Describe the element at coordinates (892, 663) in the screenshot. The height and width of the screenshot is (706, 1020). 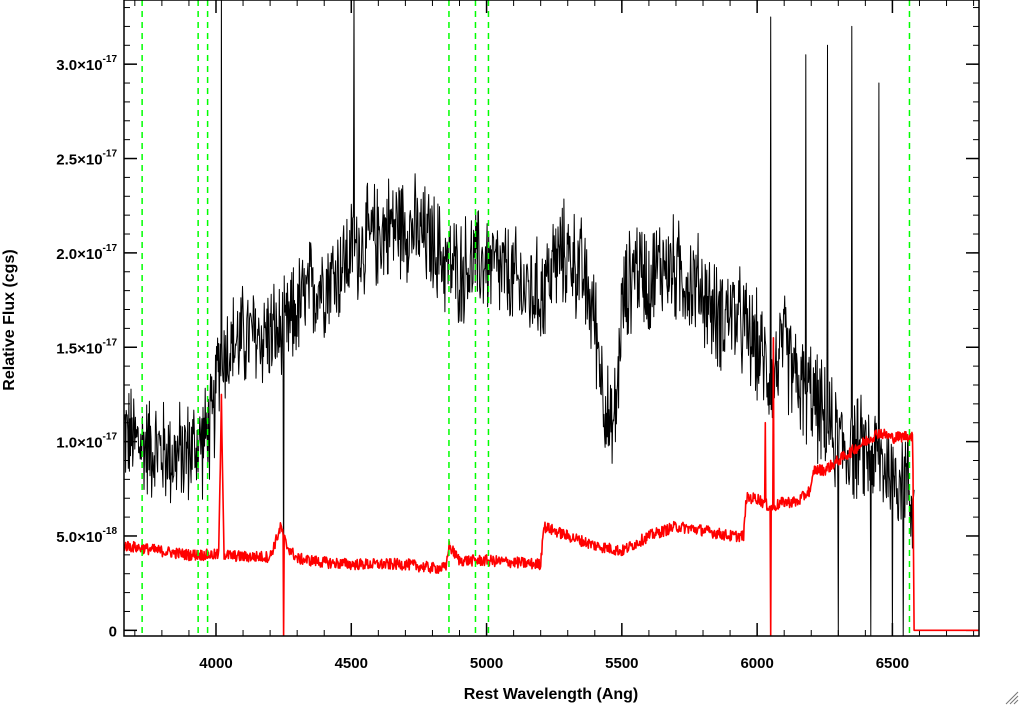
I see `x-tick-label: 6500` at that location.